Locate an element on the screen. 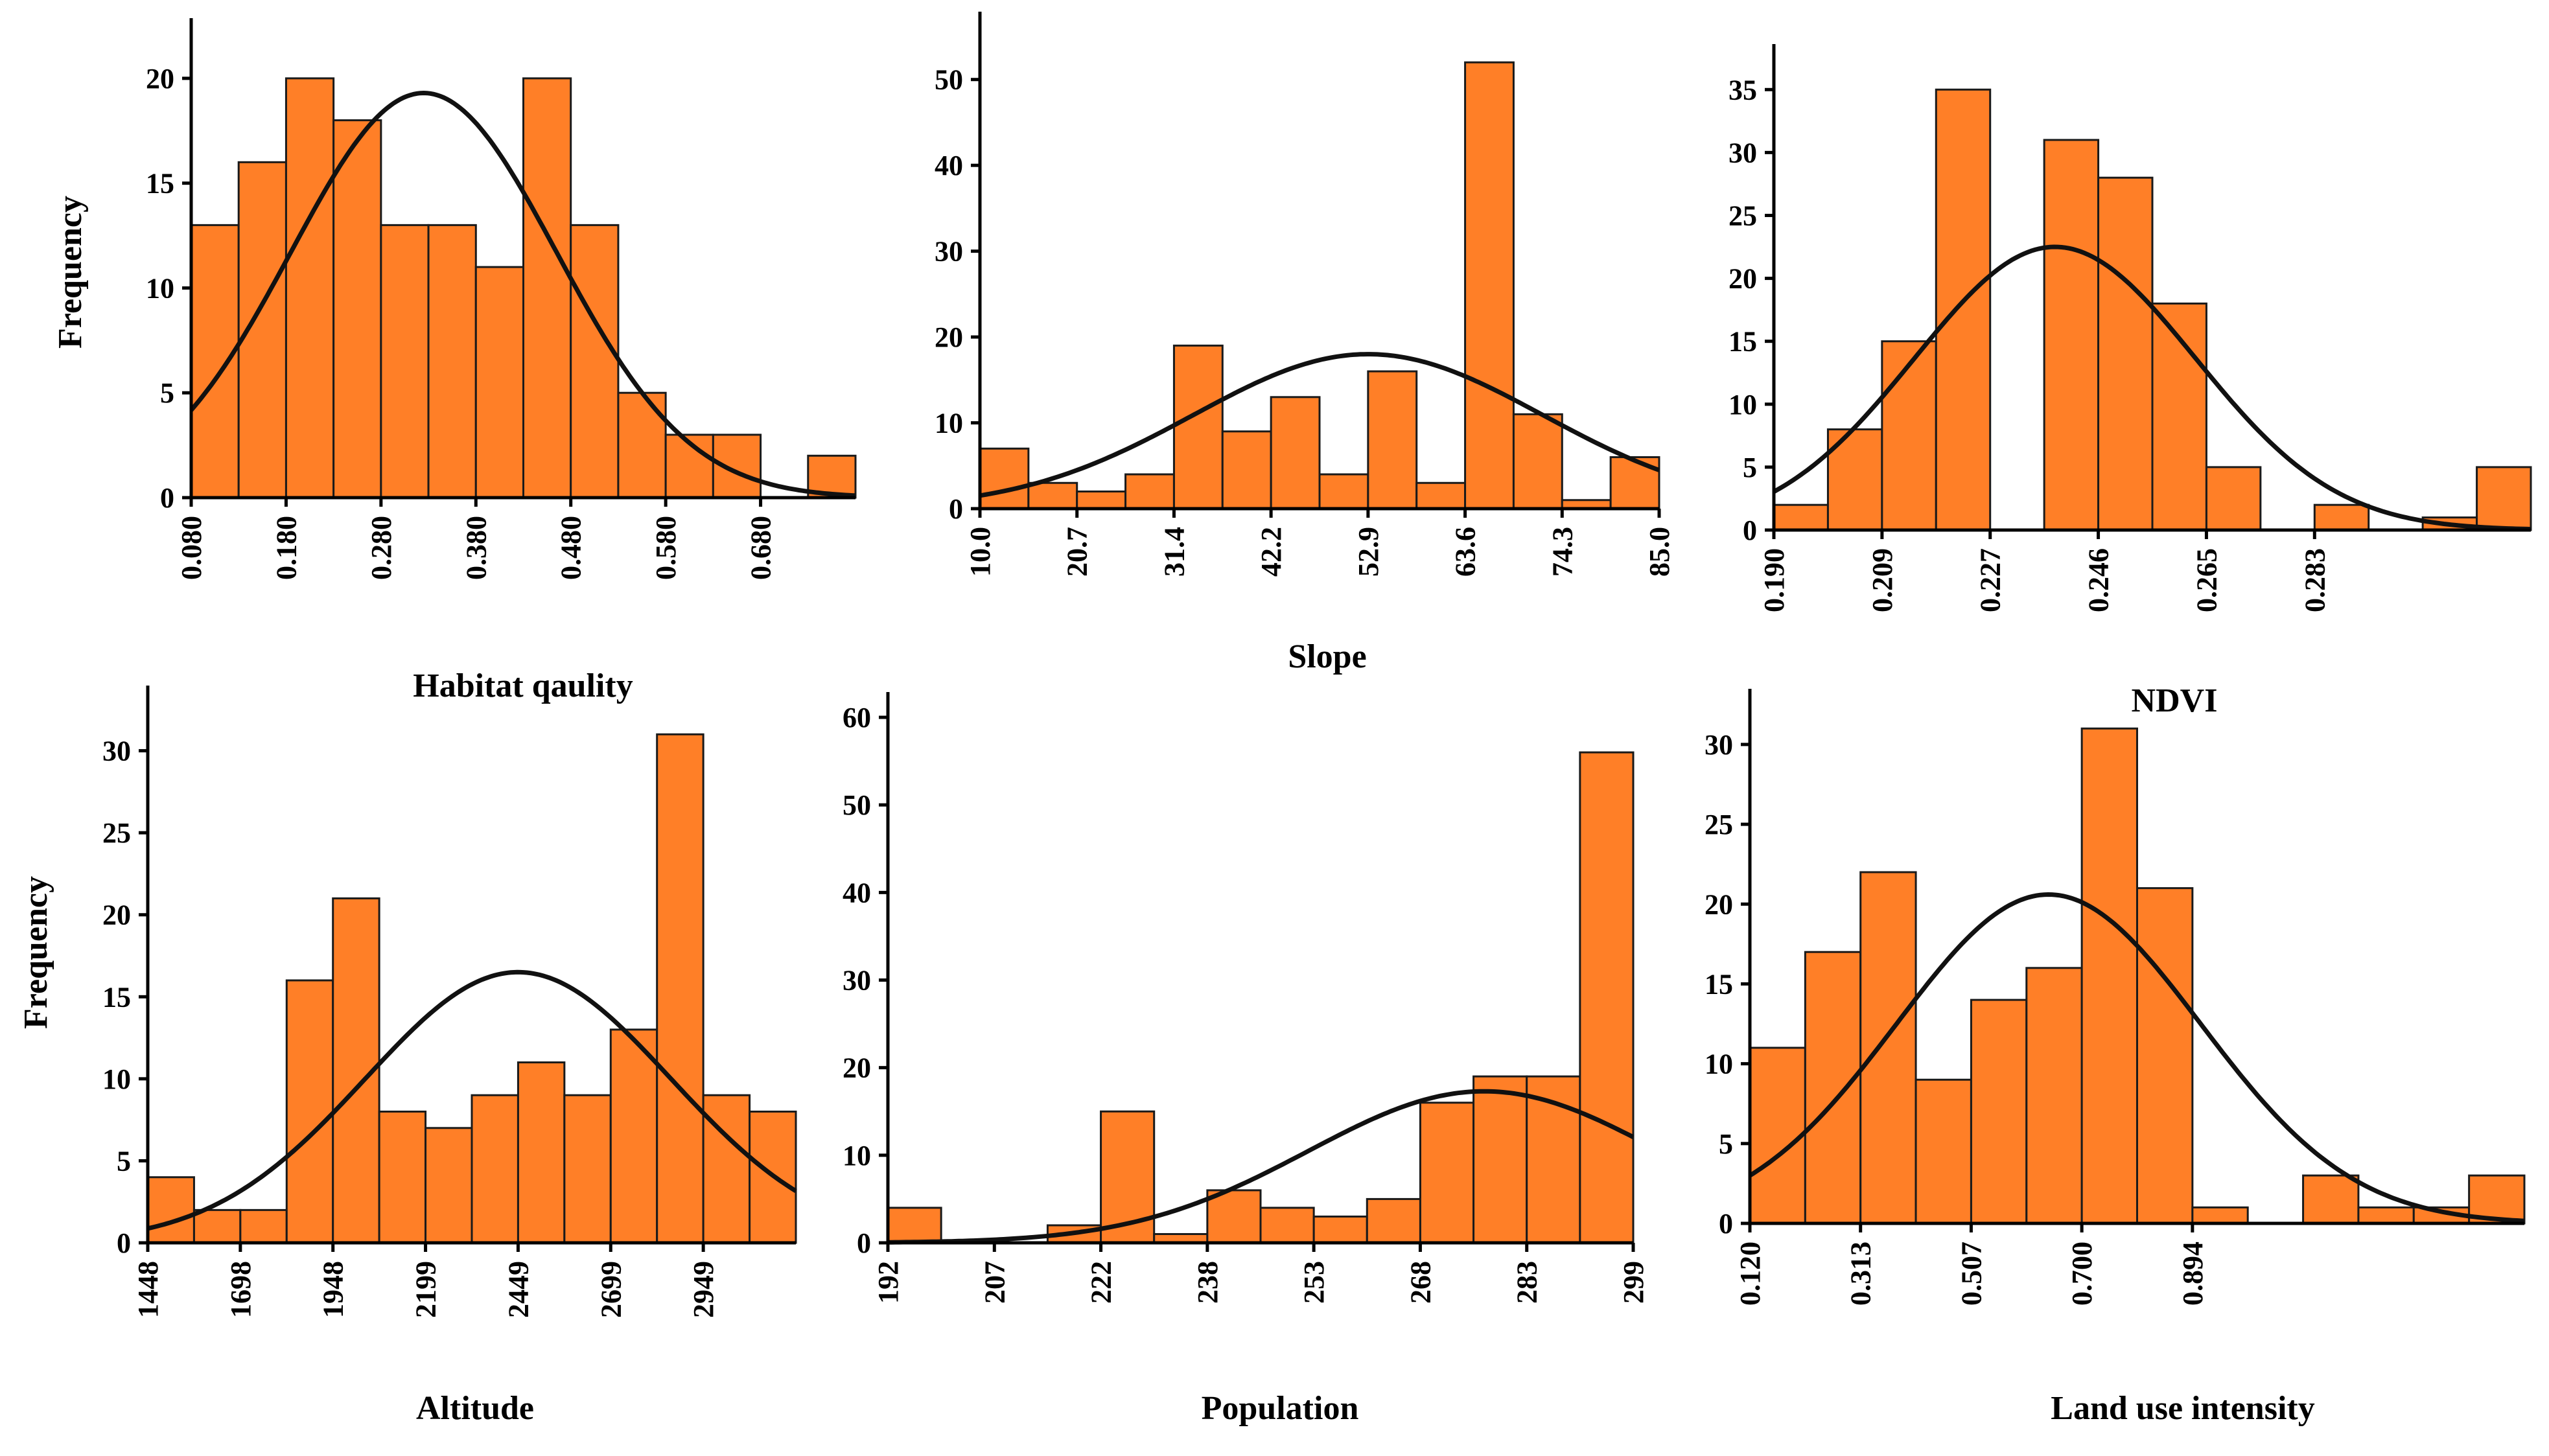 This screenshot has width=2549, height=1456. x-tick-label: 20.7 is located at coordinates (1077, 552).